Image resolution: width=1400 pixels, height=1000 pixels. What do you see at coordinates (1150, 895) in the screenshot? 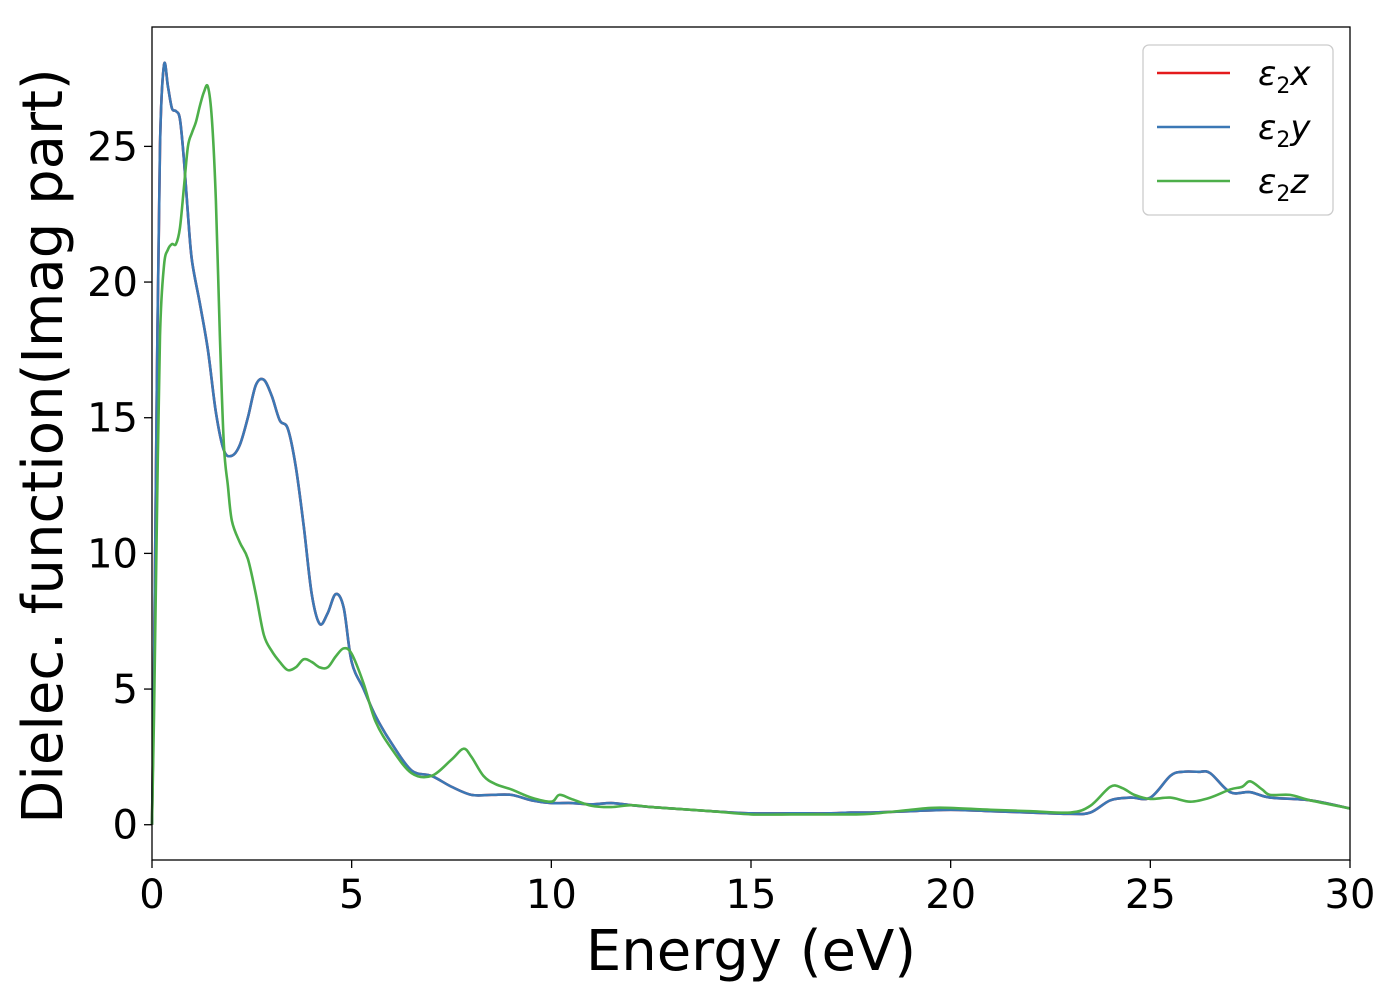
I see `x-tick-label: 25` at bounding box center [1150, 895].